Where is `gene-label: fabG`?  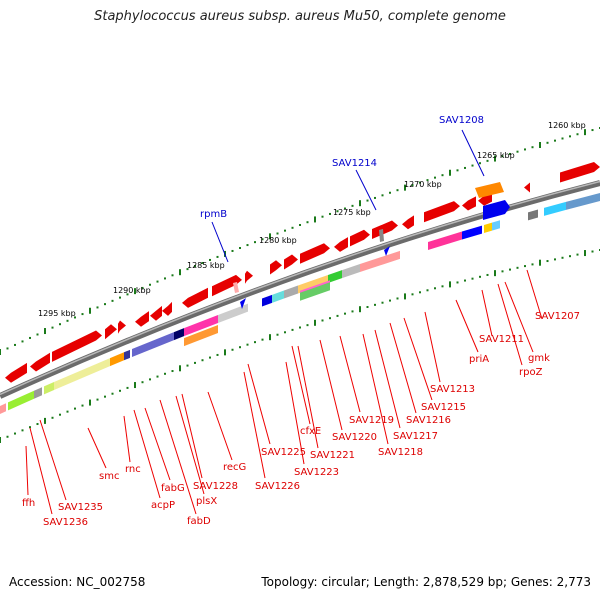 gene-label: fabG is located at coordinates (173, 488).